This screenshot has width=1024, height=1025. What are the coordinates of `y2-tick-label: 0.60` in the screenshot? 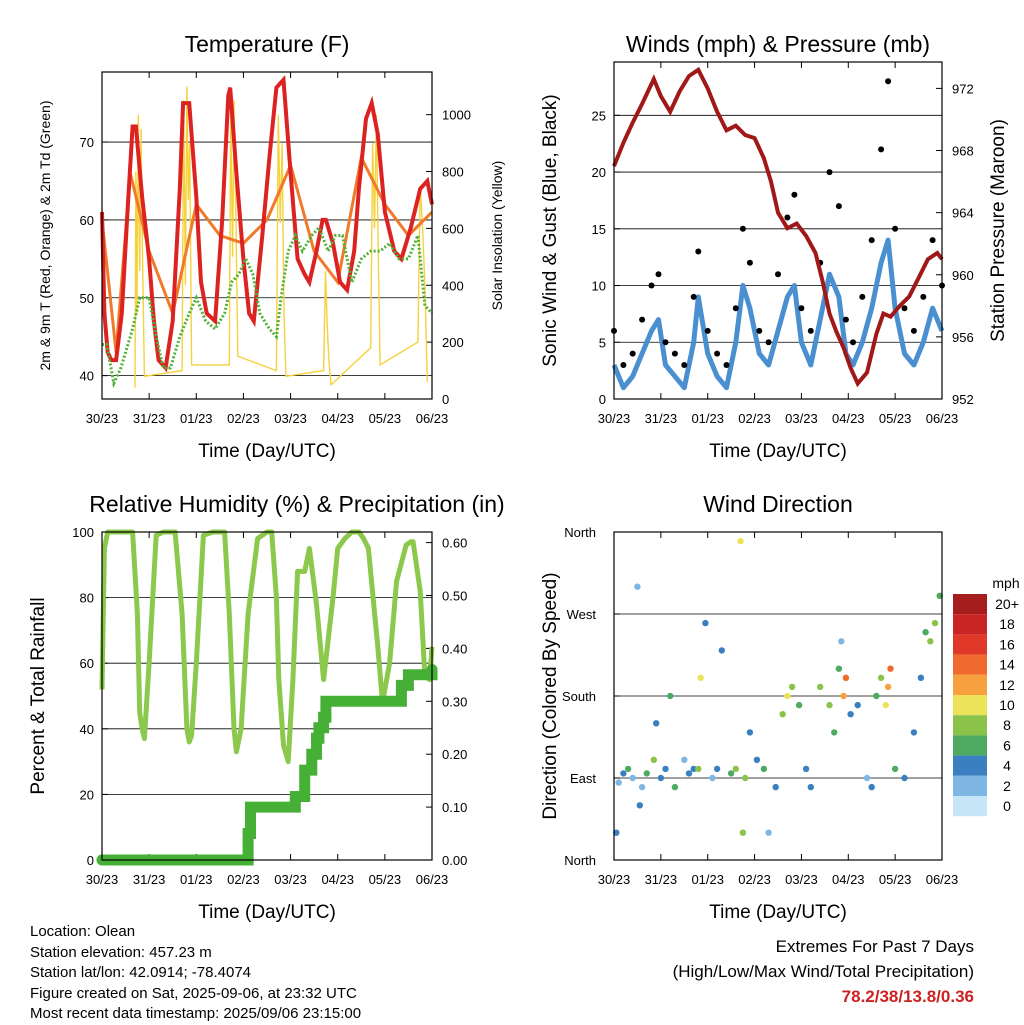 It's located at (454, 543).